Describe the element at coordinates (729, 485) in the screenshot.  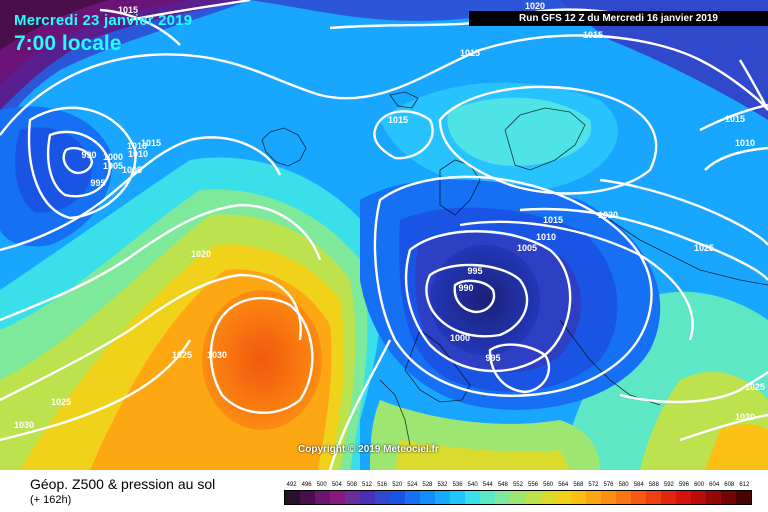
I see `scale-label: 608` at that location.